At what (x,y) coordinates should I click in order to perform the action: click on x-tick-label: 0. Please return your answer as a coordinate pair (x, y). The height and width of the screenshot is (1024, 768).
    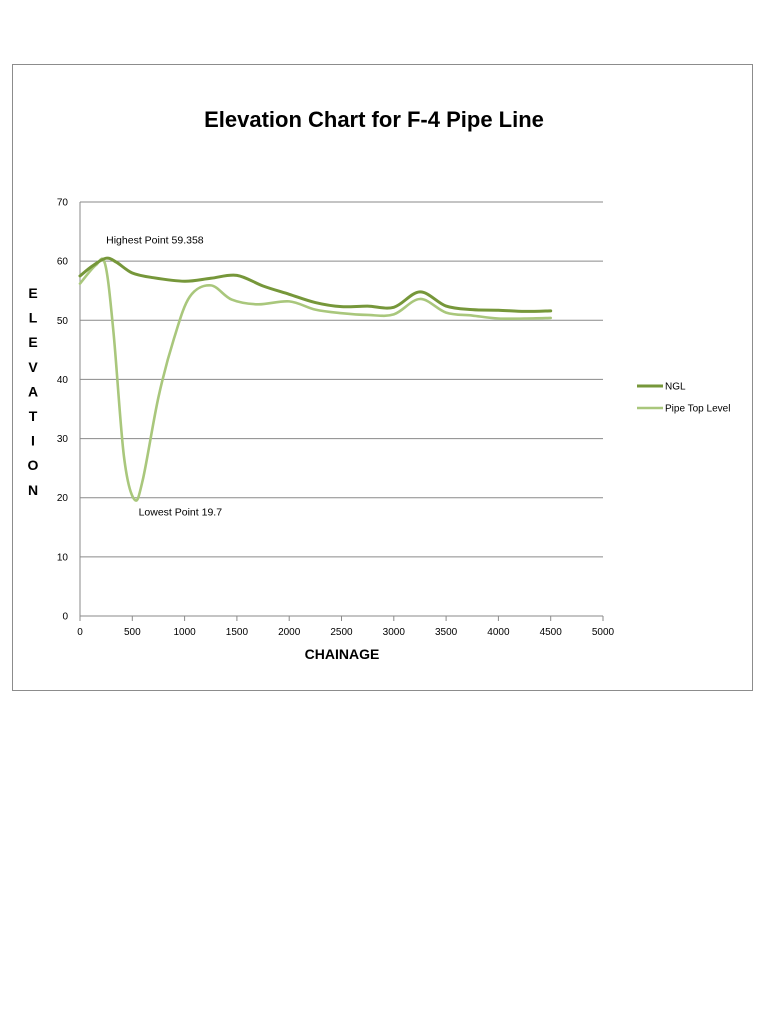
    Looking at the image, I should click on (80, 632).